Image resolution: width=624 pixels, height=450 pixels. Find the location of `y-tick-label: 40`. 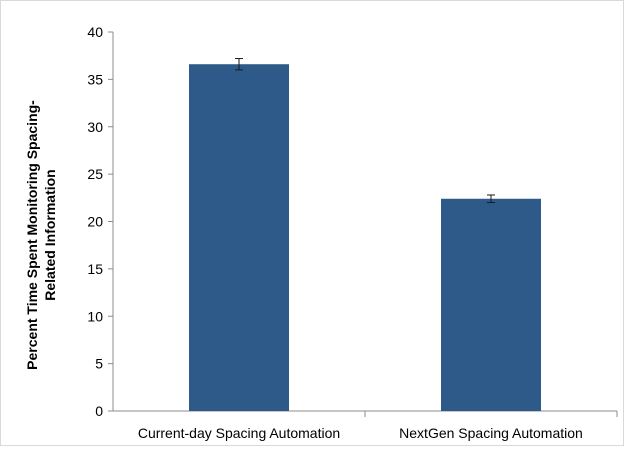

y-tick-label: 40 is located at coordinates (95, 32).